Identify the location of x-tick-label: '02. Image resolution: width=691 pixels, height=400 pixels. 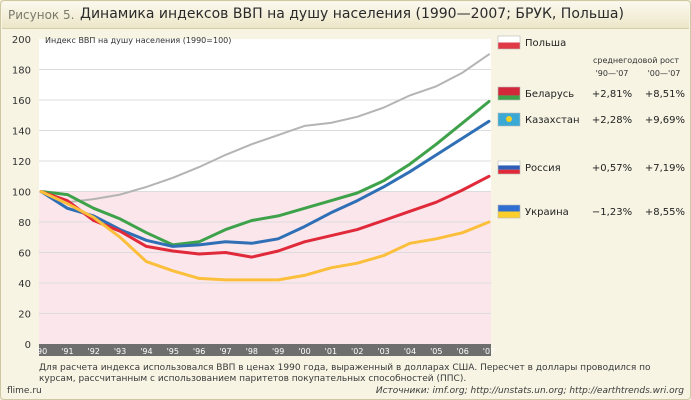
(357, 351).